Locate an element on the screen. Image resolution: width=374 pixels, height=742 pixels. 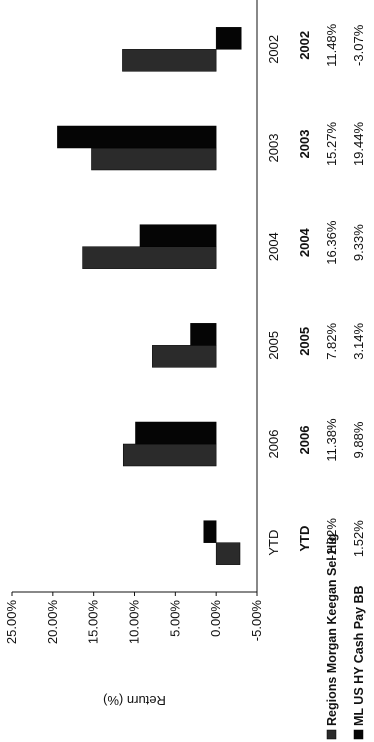
bar-ml-2006 is located at coordinates (176, 433).